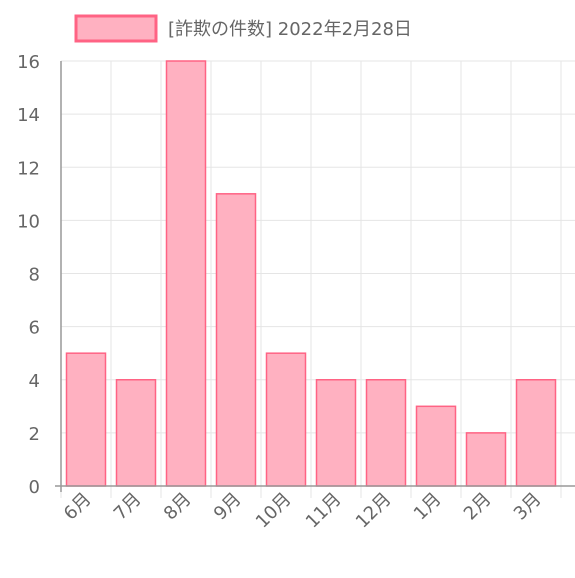 This screenshot has height=578, width=575. Describe the element at coordinates (528, 507) in the screenshot. I see `x-tick-label: 3月` at that location.